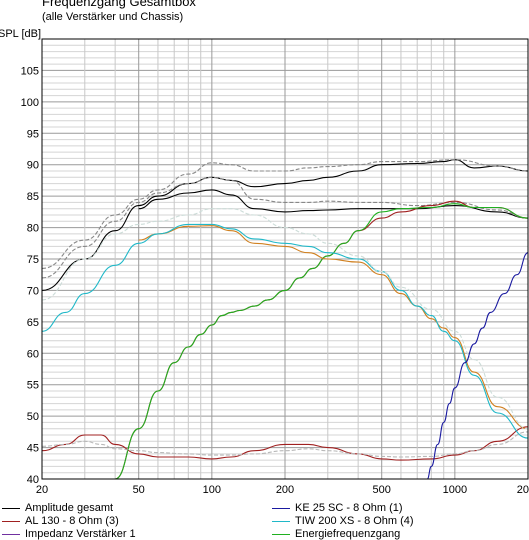  What do you see at coordinates (33, 354) in the screenshot?
I see `y-tick-label: 60` at bounding box center [33, 354].